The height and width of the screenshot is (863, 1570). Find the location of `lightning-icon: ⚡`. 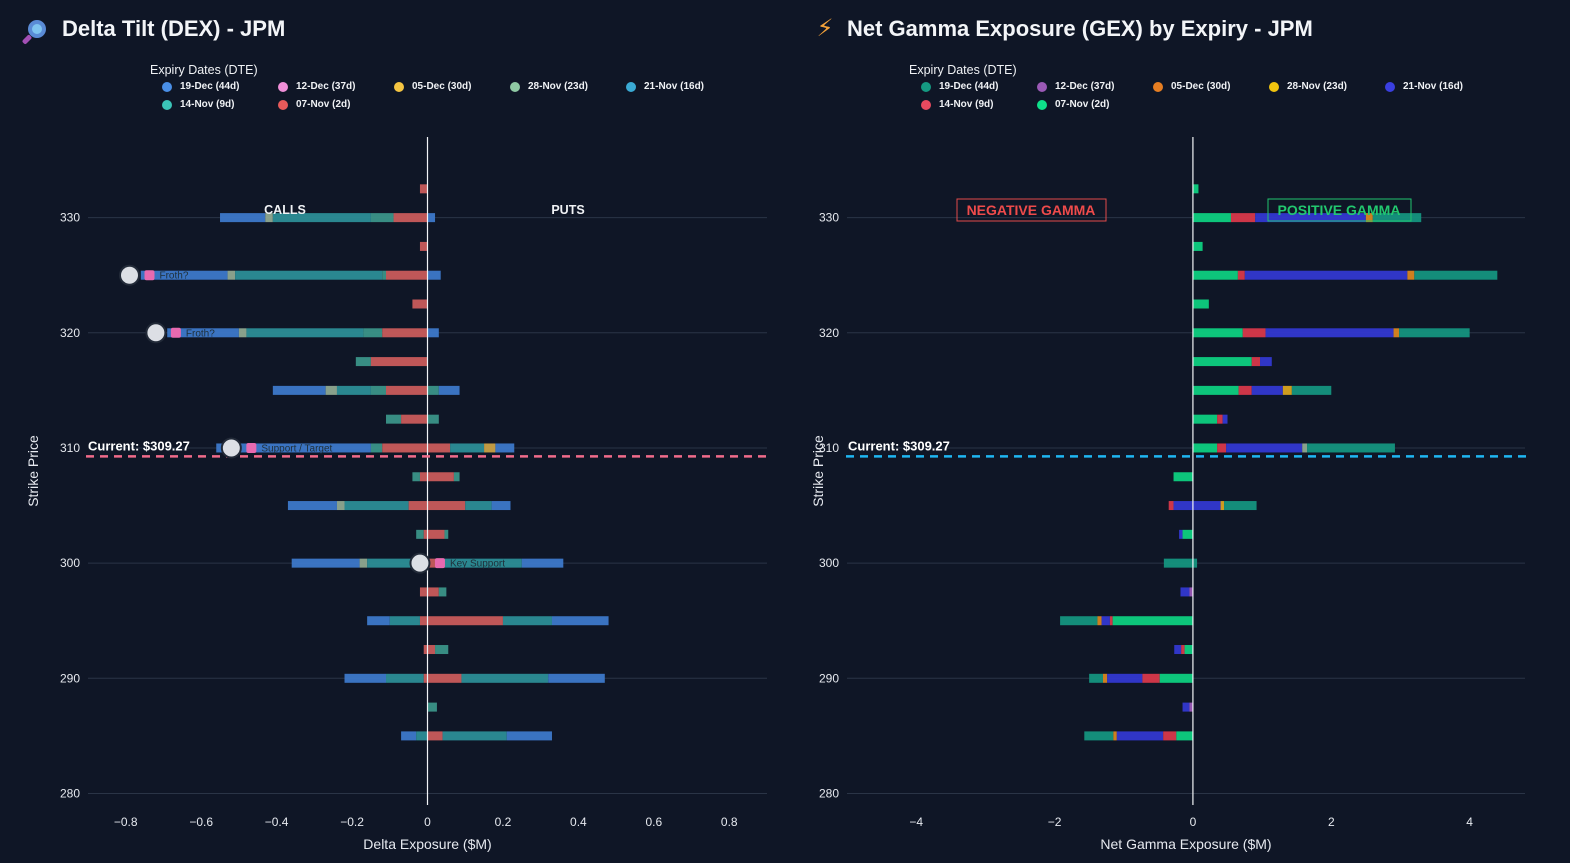

lightning-icon: ⚡ is located at coordinates (825, 28).